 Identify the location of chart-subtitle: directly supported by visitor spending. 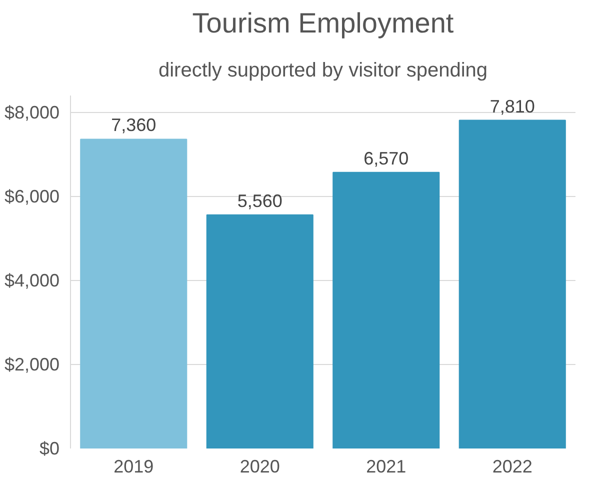
(323, 71).